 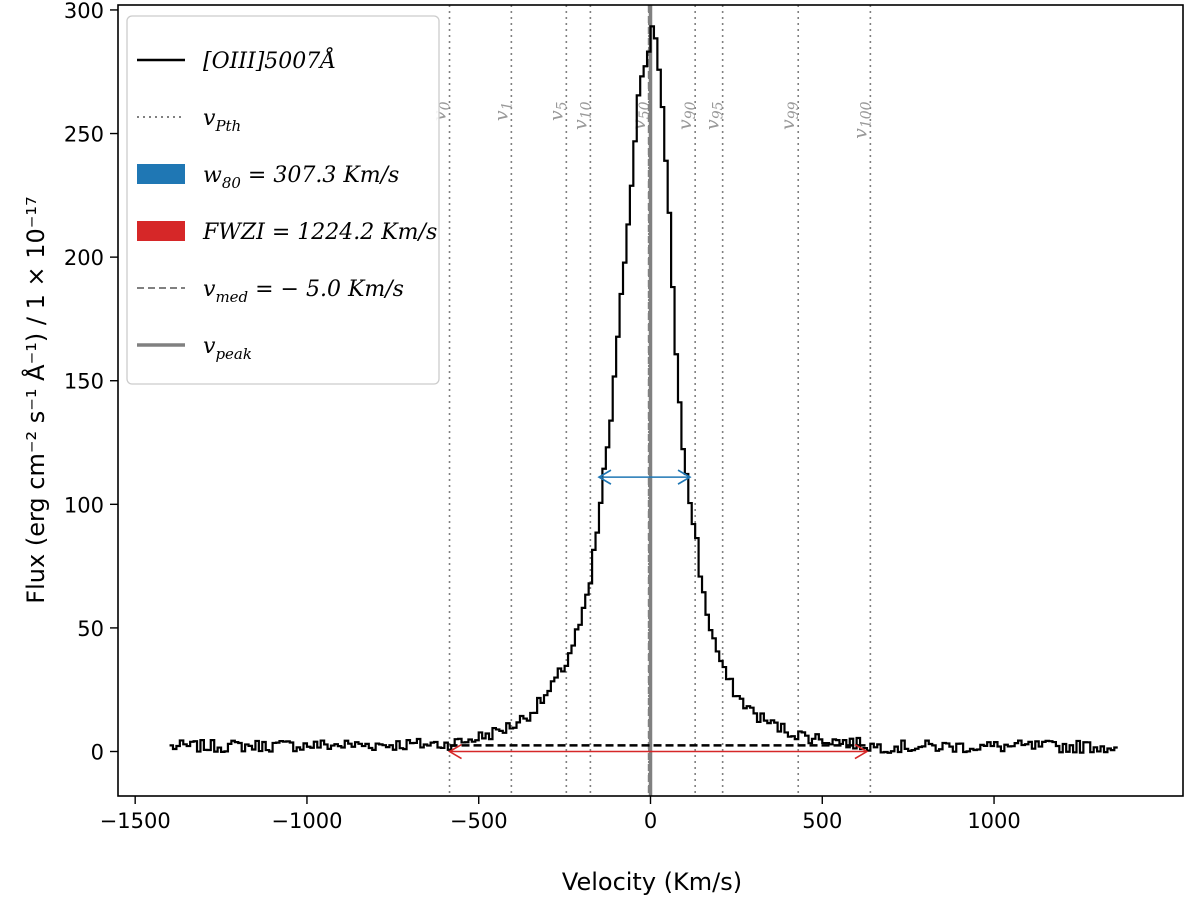 What do you see at coordinates (319, 232) in the screenshot?
I see `legend-entry-3-label: FWZI = 1224.2 Km/s` at bounding box center [319, 232].